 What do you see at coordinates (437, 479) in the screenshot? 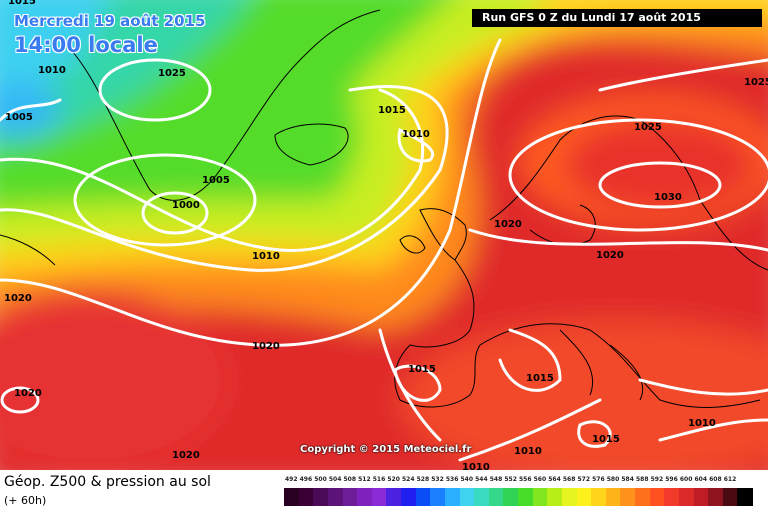
I see `scale-label: 532` at bounding box center [437, 479].